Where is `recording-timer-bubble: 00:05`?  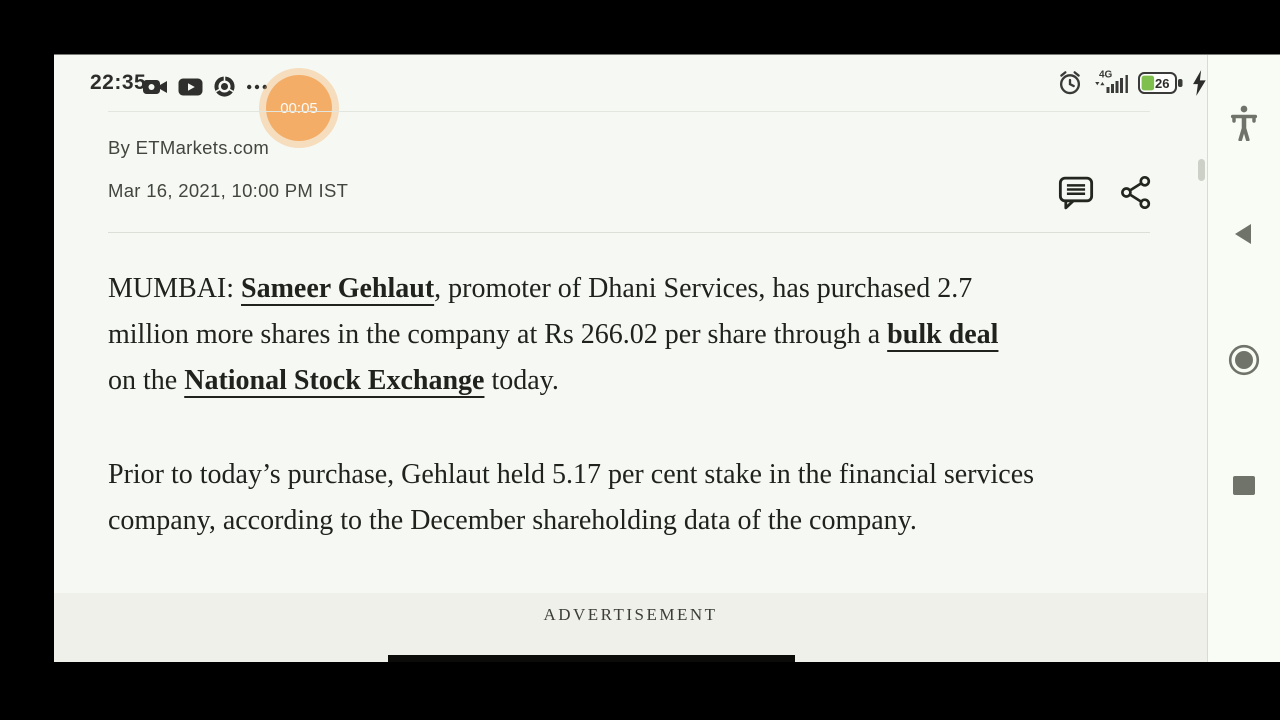 recording-timer-bubble: 00:05 is located at coordinates (299, 108).